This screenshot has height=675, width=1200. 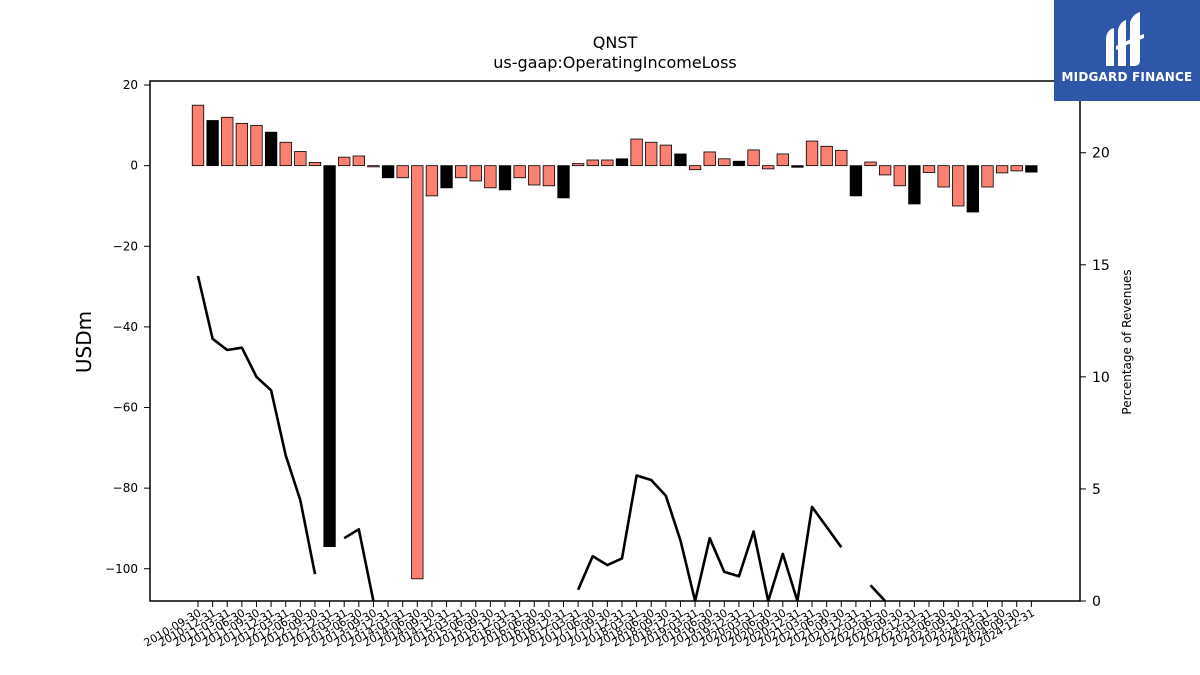 I want to click on y-tick-label: −60, so click(x=125, y=408).